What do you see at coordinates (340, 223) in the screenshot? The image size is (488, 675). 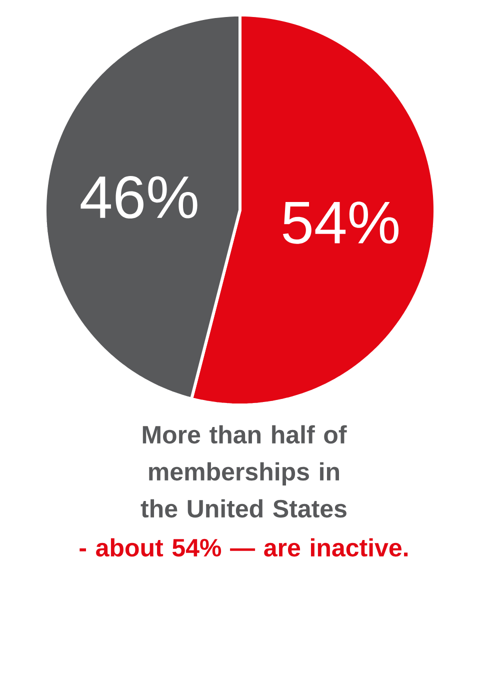 I see `data-label: 54%` at bounding box center [340, 223].